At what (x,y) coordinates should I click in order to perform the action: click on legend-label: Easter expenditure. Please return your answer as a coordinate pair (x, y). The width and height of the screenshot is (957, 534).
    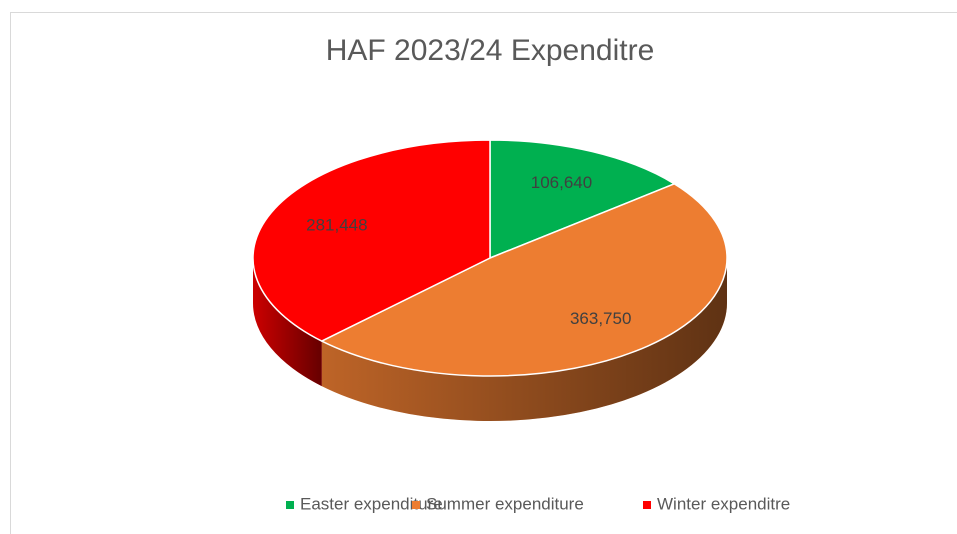
    Looking at the image, I should click on (371, 503).